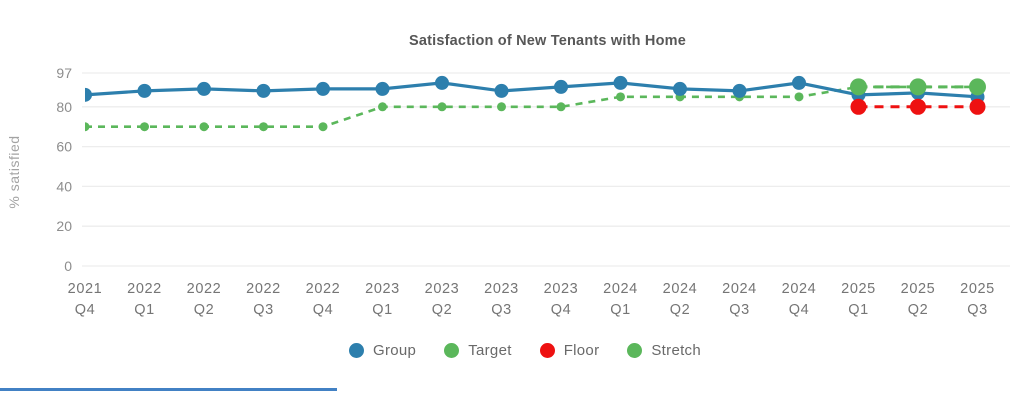 Image resolution: width=1024 pixels, height=404 pixels. Describe the element at coordinates (799, 97) in the screenshot. I see `series-target-point-2024-q4` at that location.